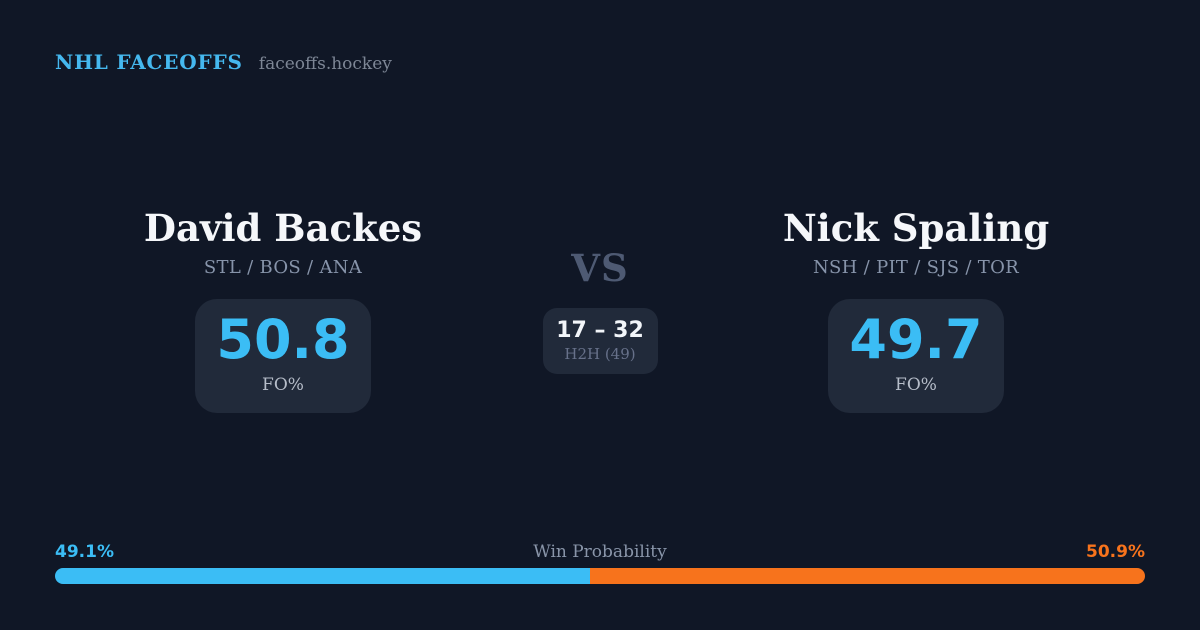 This screenshot has height=630, width=1200. Describe the element at coordinates (600, 354) in the screenshot. I see `h2h-label: H2H (49)` at that location.